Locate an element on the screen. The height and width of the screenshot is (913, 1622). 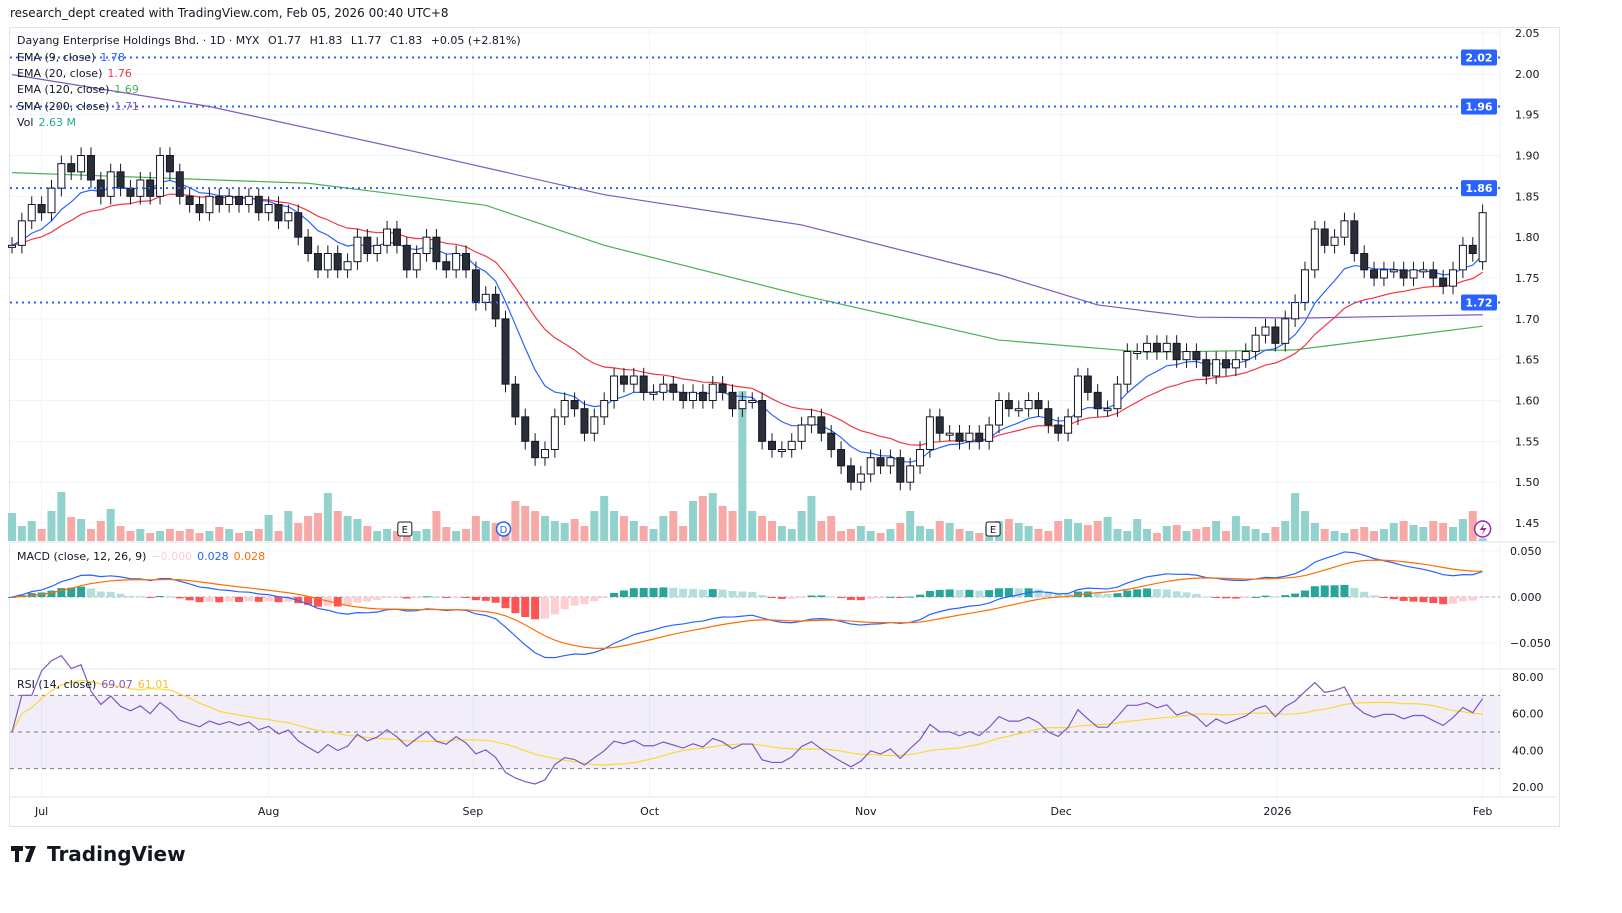
price-axis-label: 1.80 is located at coordinates (1527, 237).